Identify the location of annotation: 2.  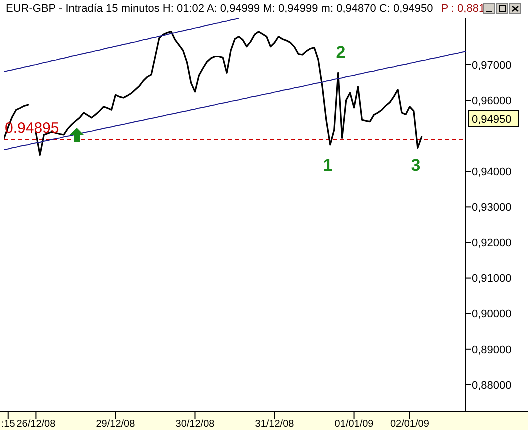
(341, 52).